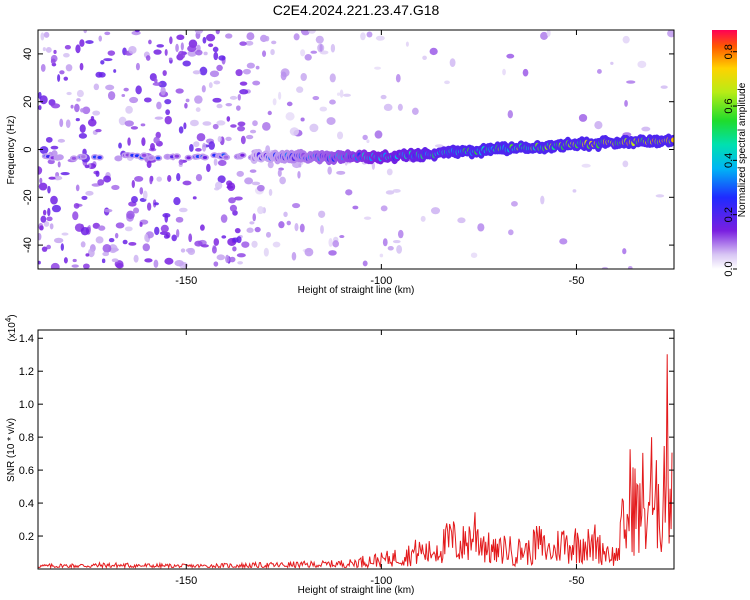 The image size is (750, 600). Describe the element at coordinates (730, 160) in the screenshot. I see `colorbar-ticks: 0.0 0.2 0.4 0.6 0.8` at that location.